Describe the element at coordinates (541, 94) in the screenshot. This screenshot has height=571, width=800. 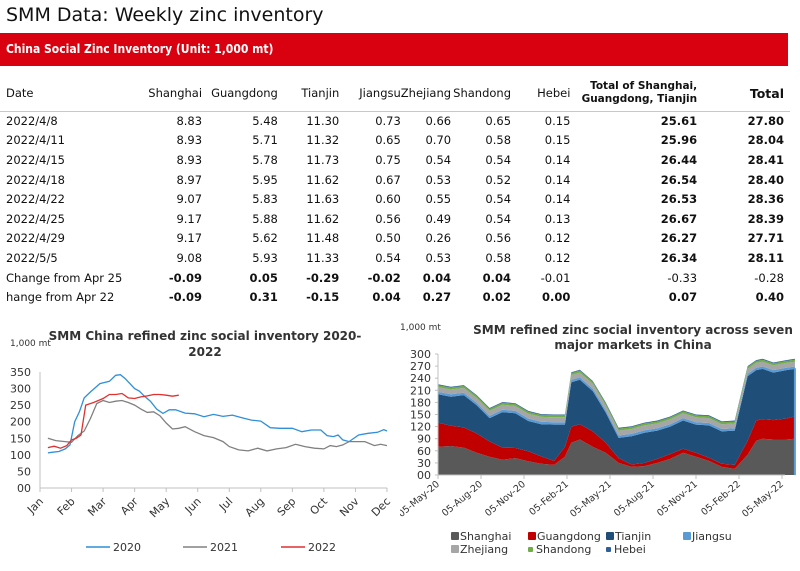
I see `header-hebei: Hebei` at that location.